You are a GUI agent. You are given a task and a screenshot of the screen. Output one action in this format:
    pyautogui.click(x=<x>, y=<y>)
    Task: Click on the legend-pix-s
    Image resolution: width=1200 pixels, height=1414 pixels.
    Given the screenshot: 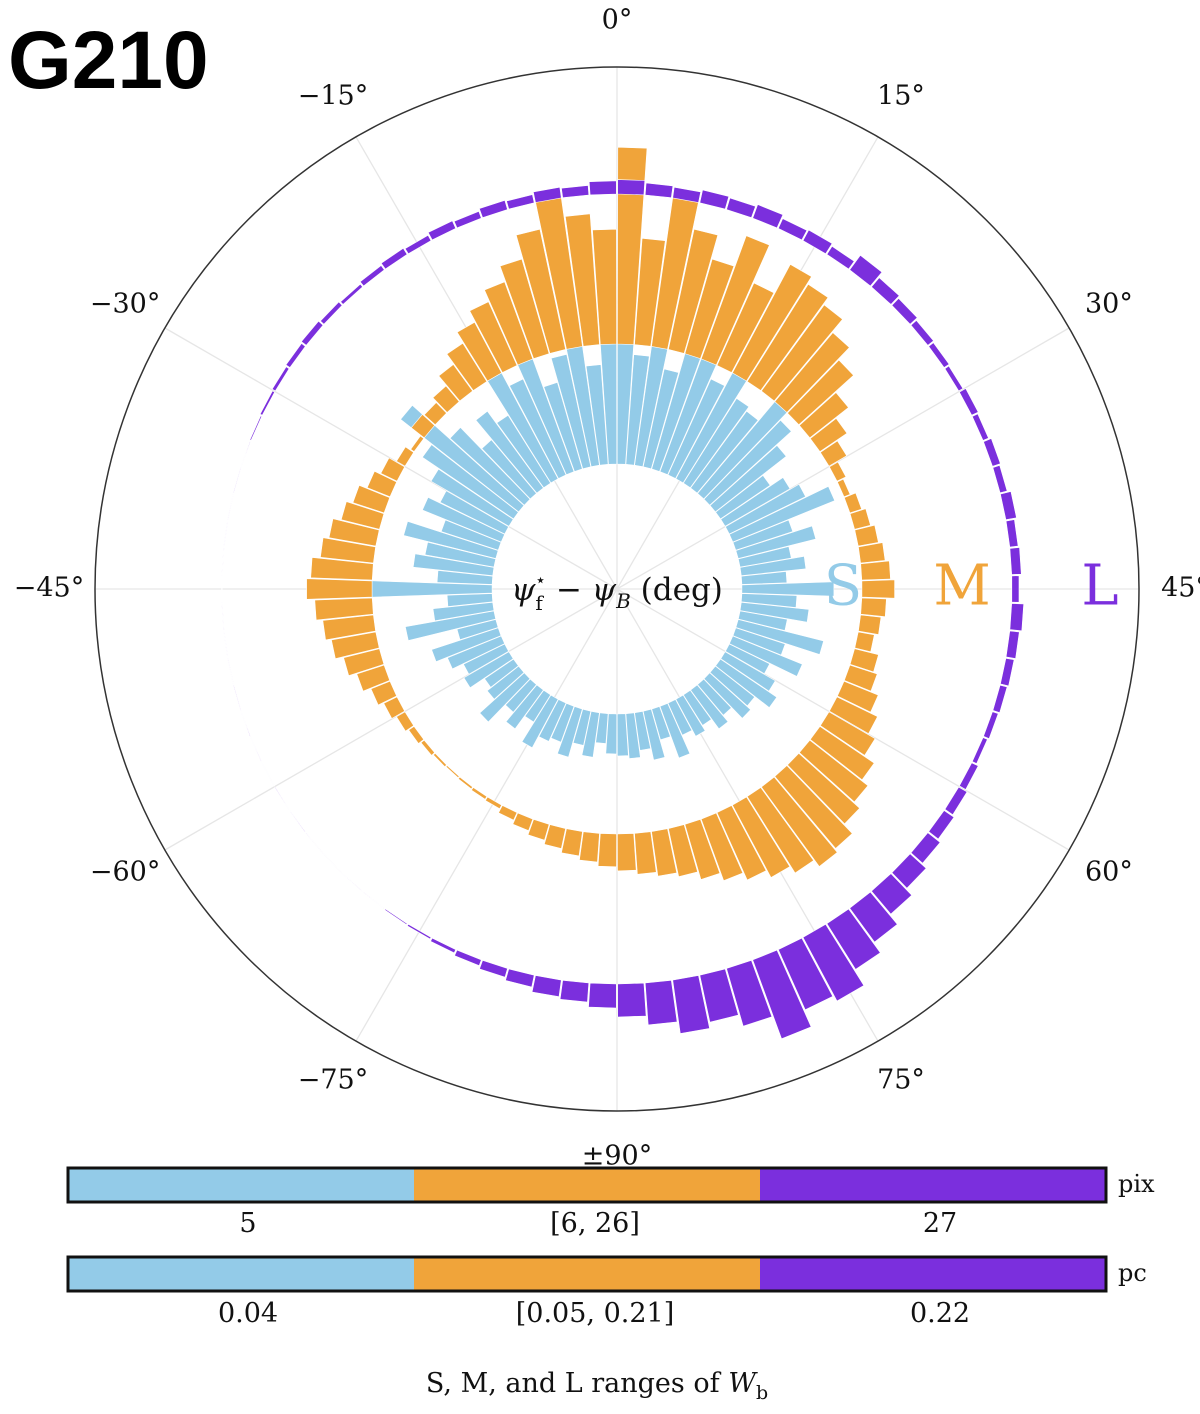 What is the action you would take?
    pyautogui.click(x=241, y=1185)
    